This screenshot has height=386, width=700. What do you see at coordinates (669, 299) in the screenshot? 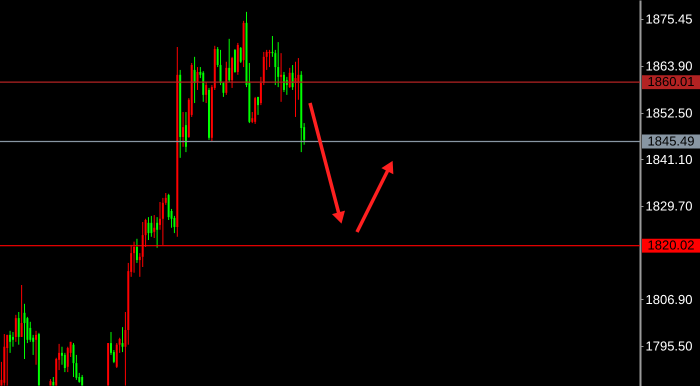
I see `y-tick-label: 1806.90` at bounding box center [669, 299].